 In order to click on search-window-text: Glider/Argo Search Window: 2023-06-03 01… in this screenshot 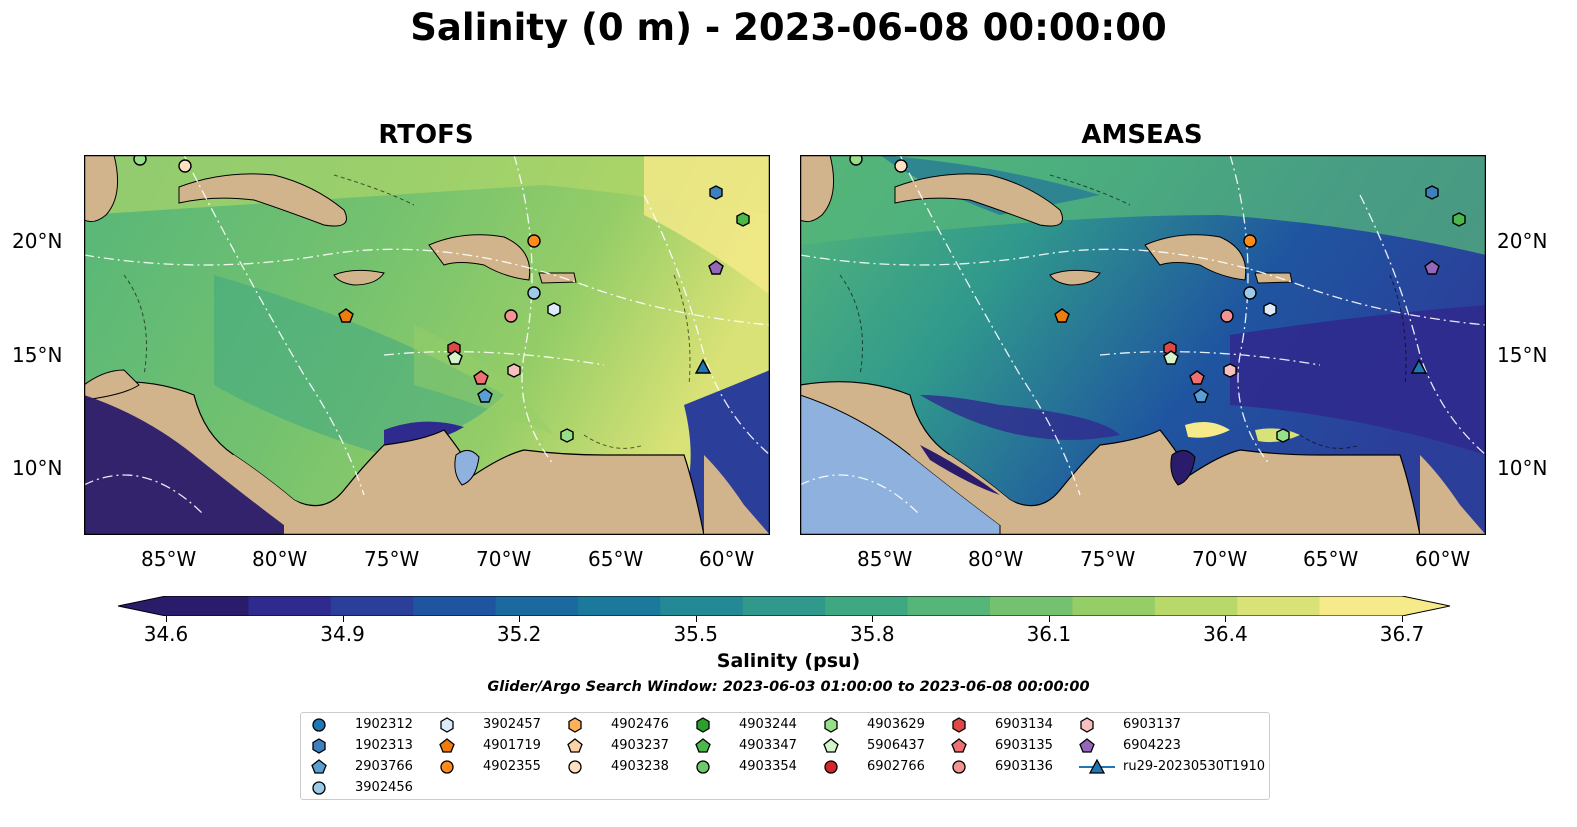, I will do `click(788, 687)`.